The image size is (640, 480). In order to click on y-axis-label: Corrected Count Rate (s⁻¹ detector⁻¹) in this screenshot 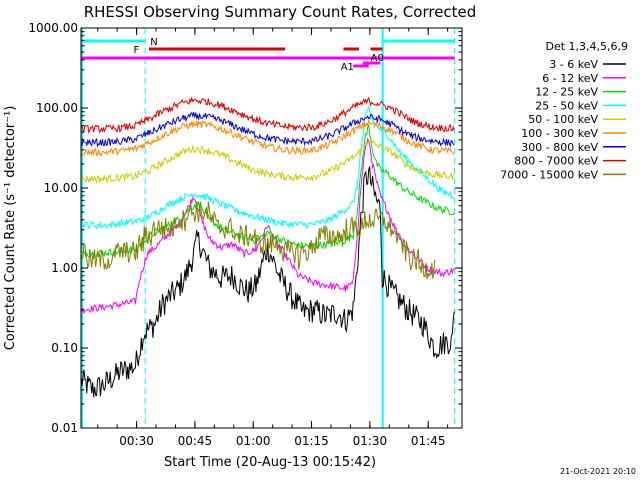, I will do `click(10, 228)`.